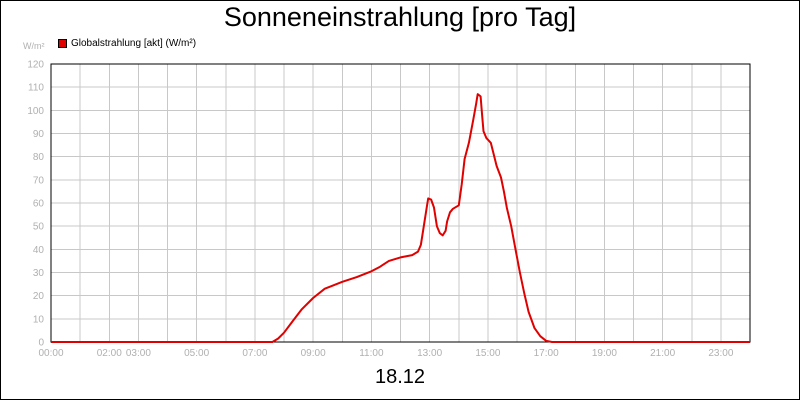 The image size is (800, 400). What do you see at coordinates (62, 43) in the screenshot?
I see `legend-swatch` at bounding box center [62, 43].